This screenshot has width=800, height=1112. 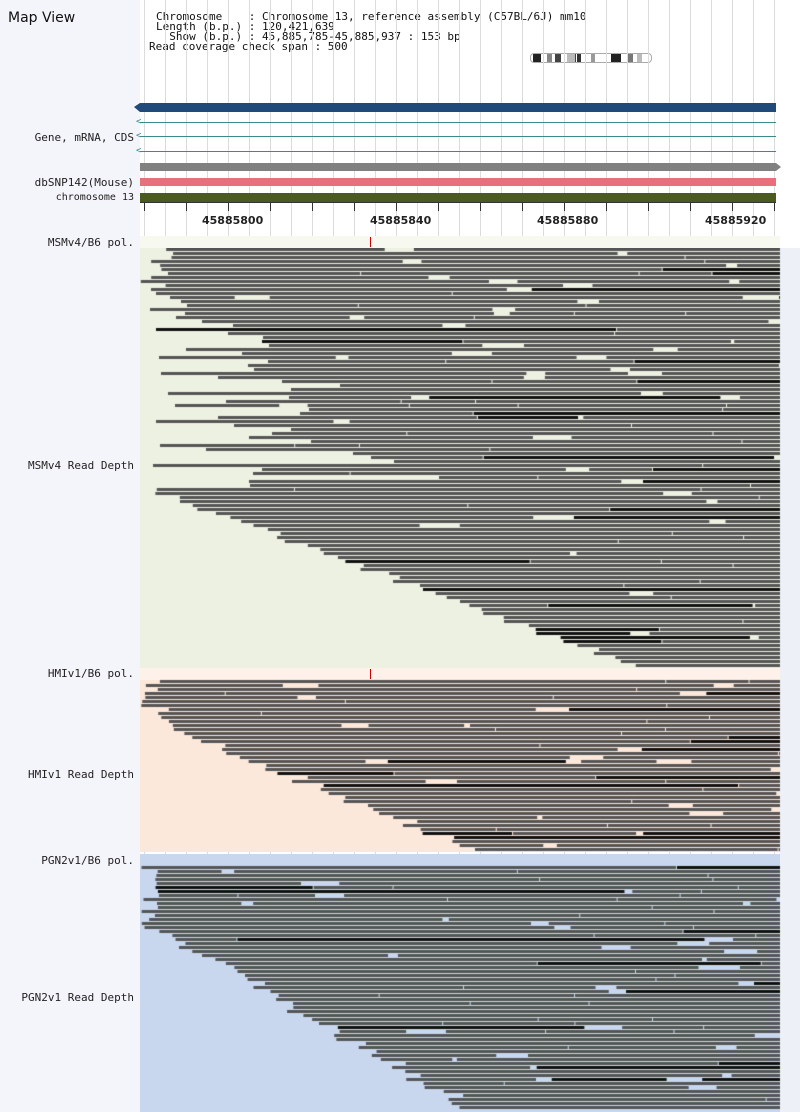 I want to click on chromosome-track-label: chromosome 13, so click(x=94, y=197).